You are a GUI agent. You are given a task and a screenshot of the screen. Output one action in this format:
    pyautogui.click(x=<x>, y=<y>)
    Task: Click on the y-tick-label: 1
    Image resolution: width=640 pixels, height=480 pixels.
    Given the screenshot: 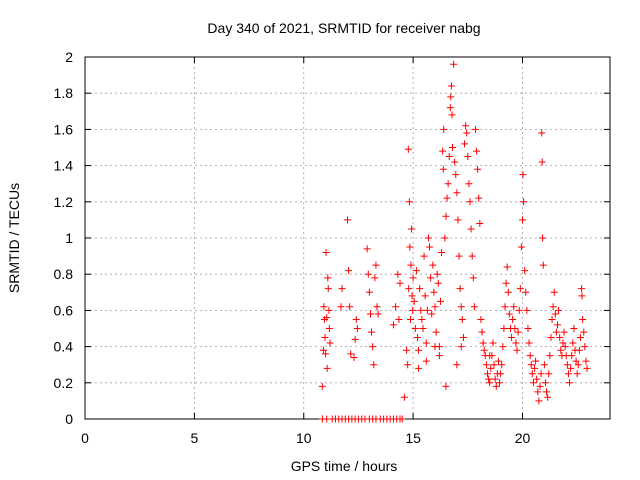 What is the action you would take?
    pyautogui.click(x=69, y=238)
    